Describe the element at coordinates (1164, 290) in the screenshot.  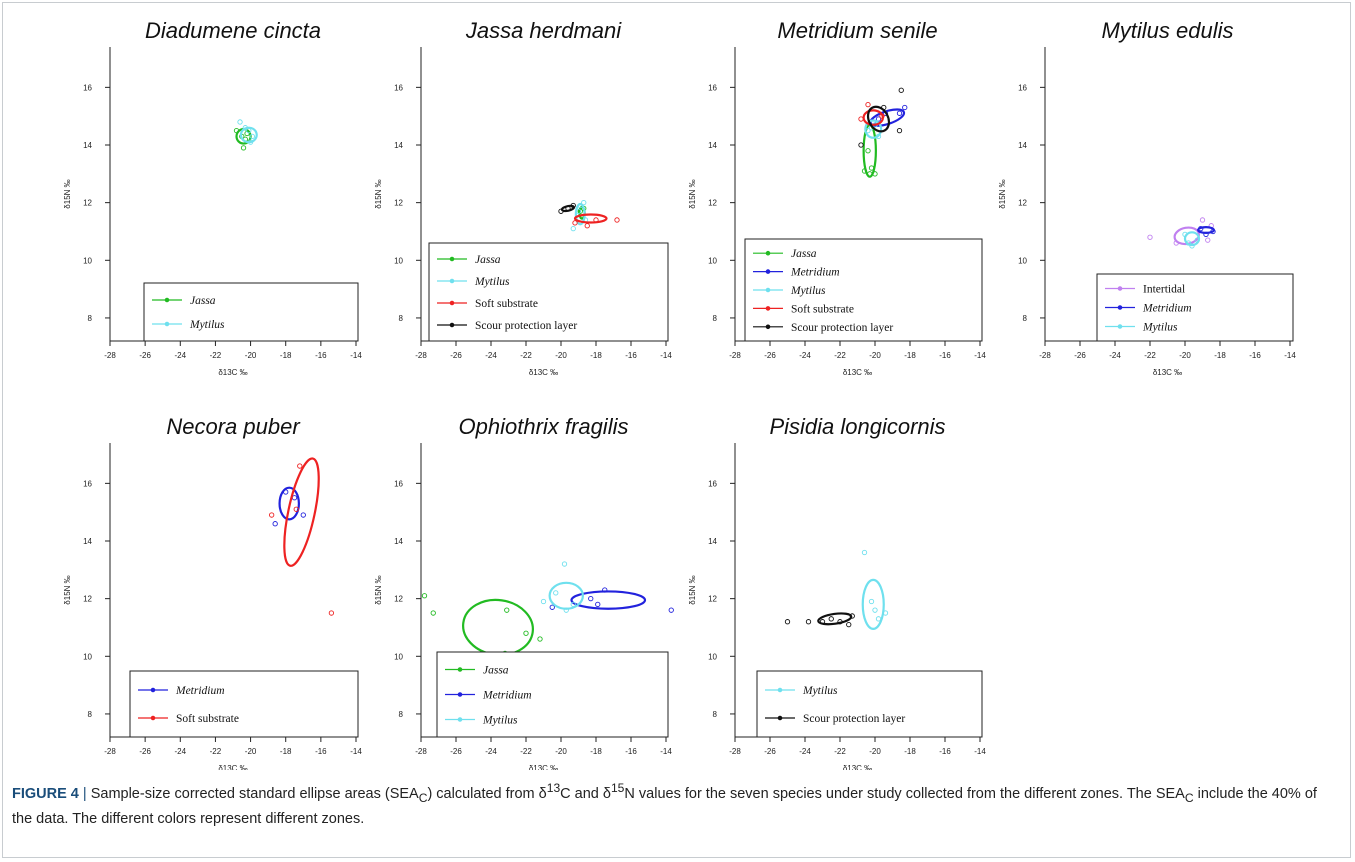
I see `legend-label: Intertidal` at that location.